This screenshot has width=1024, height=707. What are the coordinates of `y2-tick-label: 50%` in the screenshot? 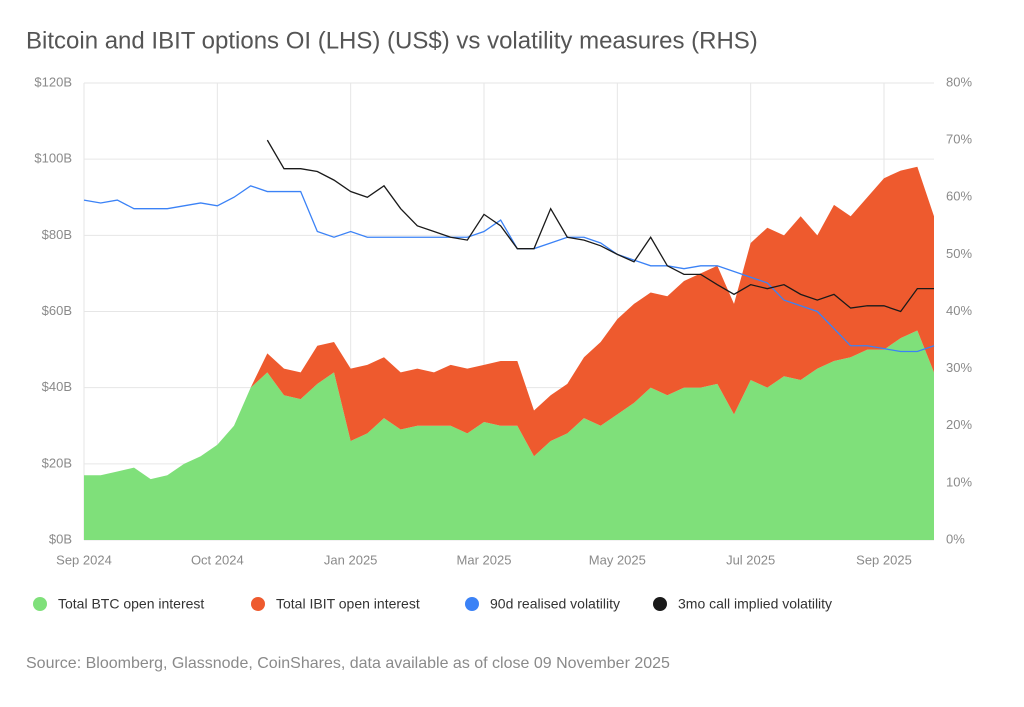 It's located at (959, 253).